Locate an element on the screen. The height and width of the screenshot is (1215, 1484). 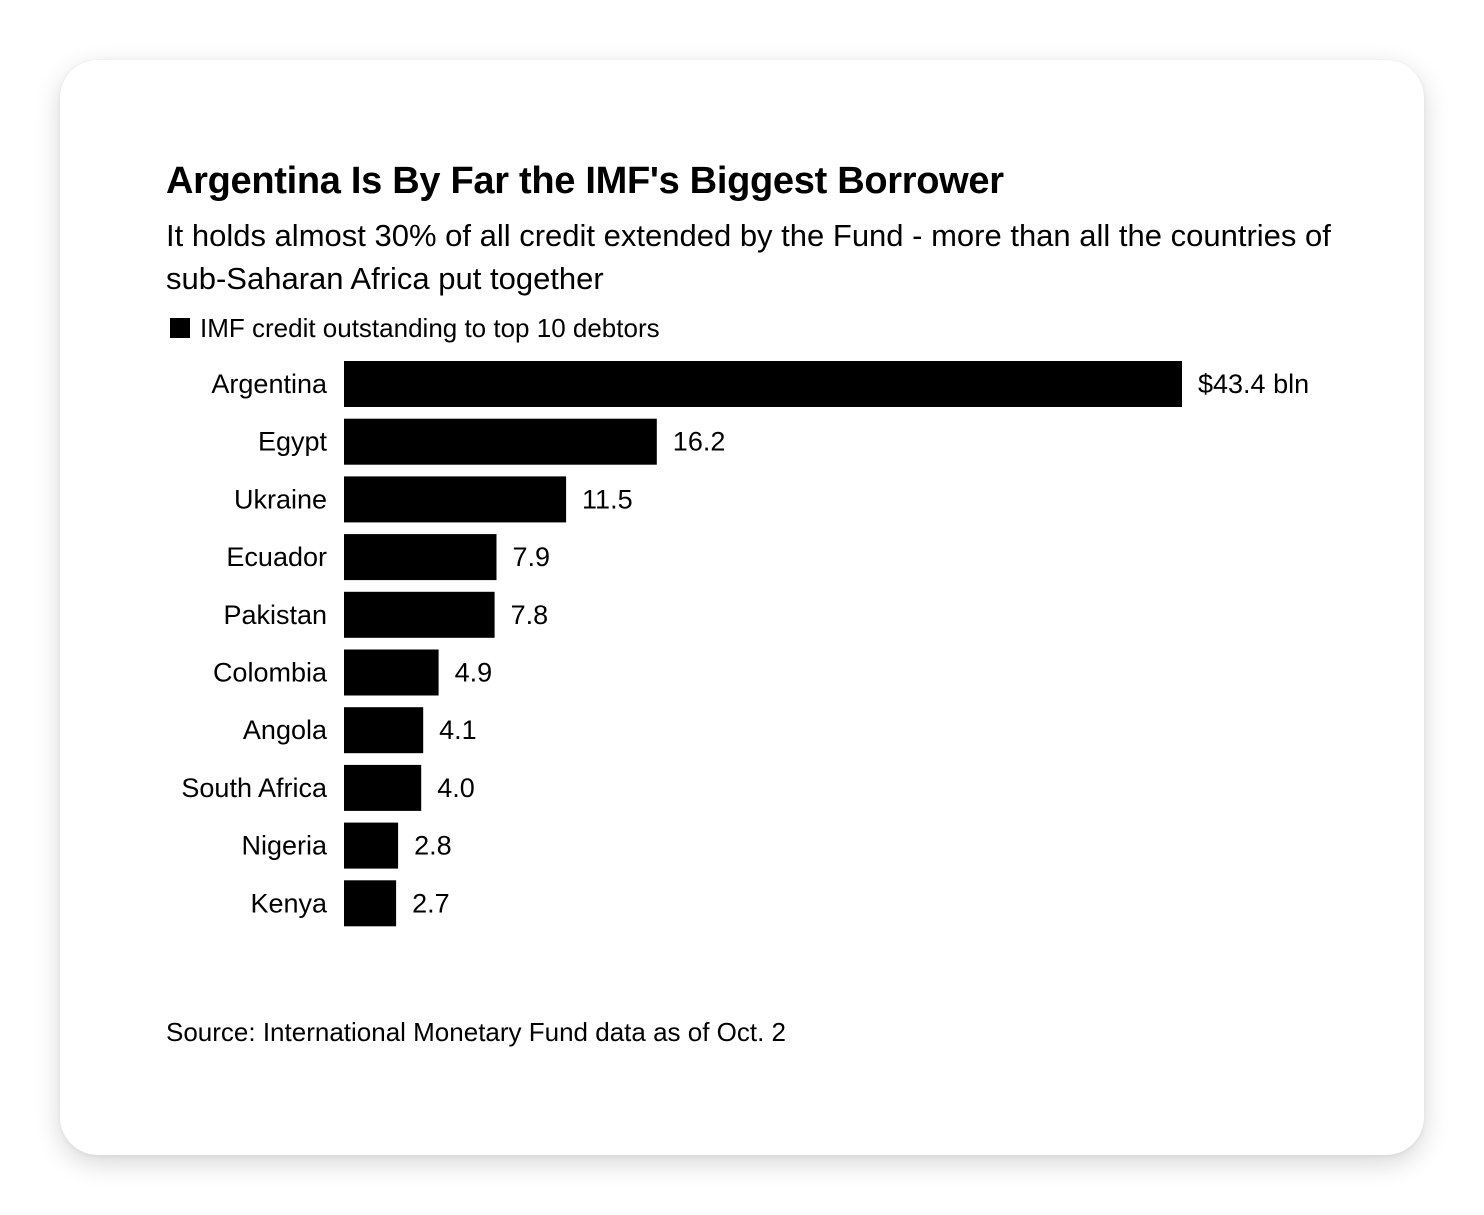
value-label: 2.8 is located at coordinates (433, 846).